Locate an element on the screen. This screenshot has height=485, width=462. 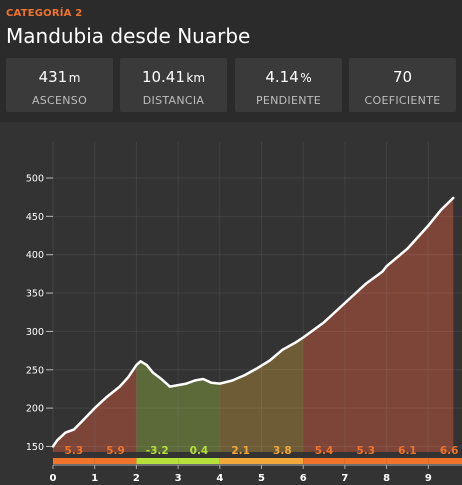
stat-coefficient: 70 COEFICIENTE is located at coordinates (402, 85).